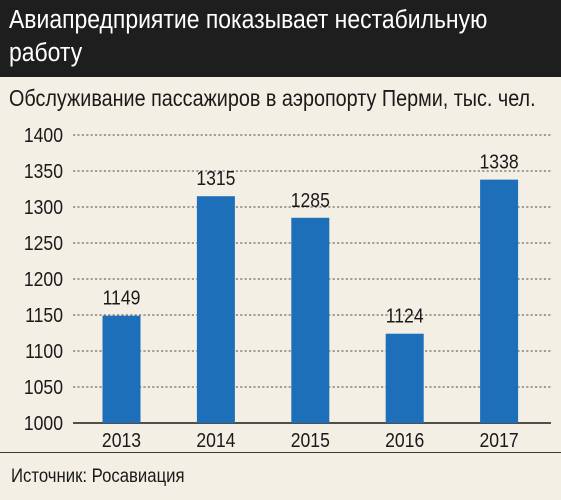 This screenshot has width=561, height=500. I want to click on x-tick-label: 2017, so click(499, 440).